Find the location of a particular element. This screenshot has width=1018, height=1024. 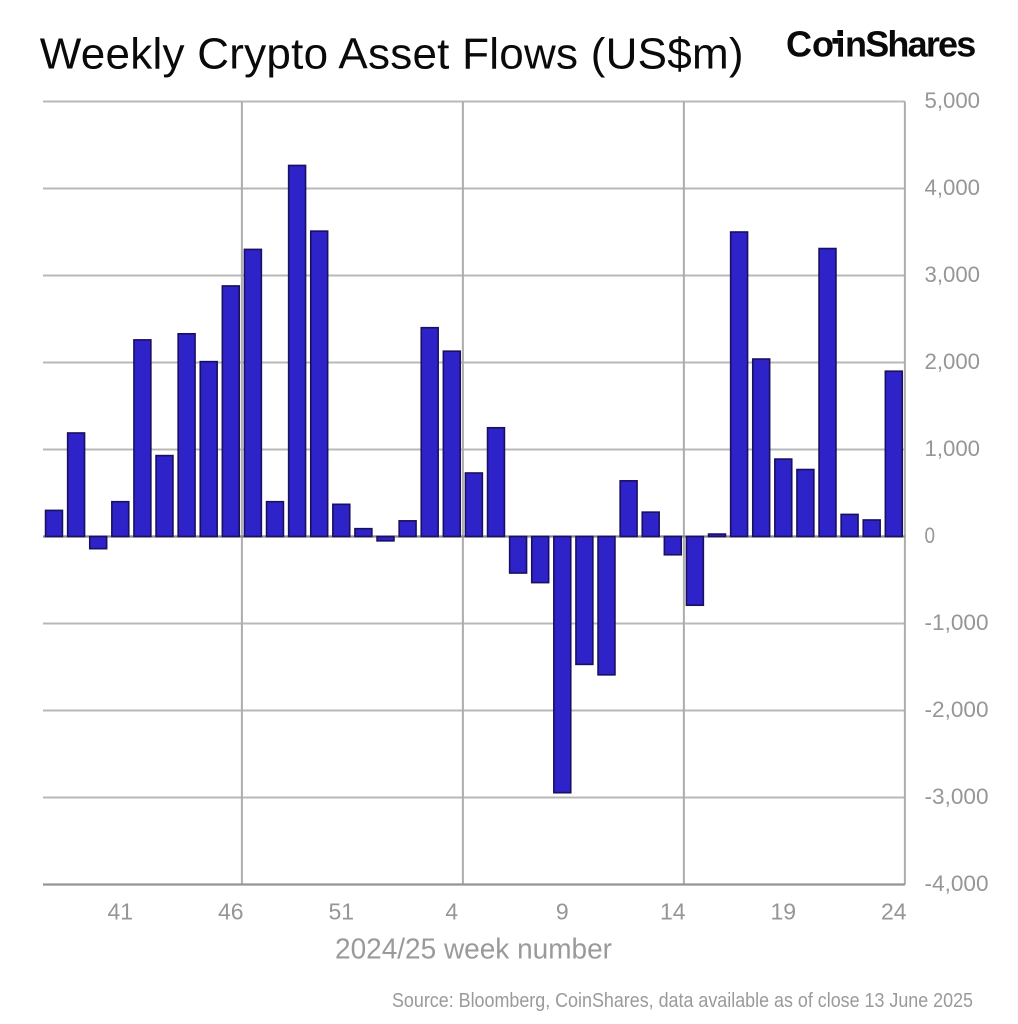

svg-text: 5,000 is located at coordinates (953, 100).